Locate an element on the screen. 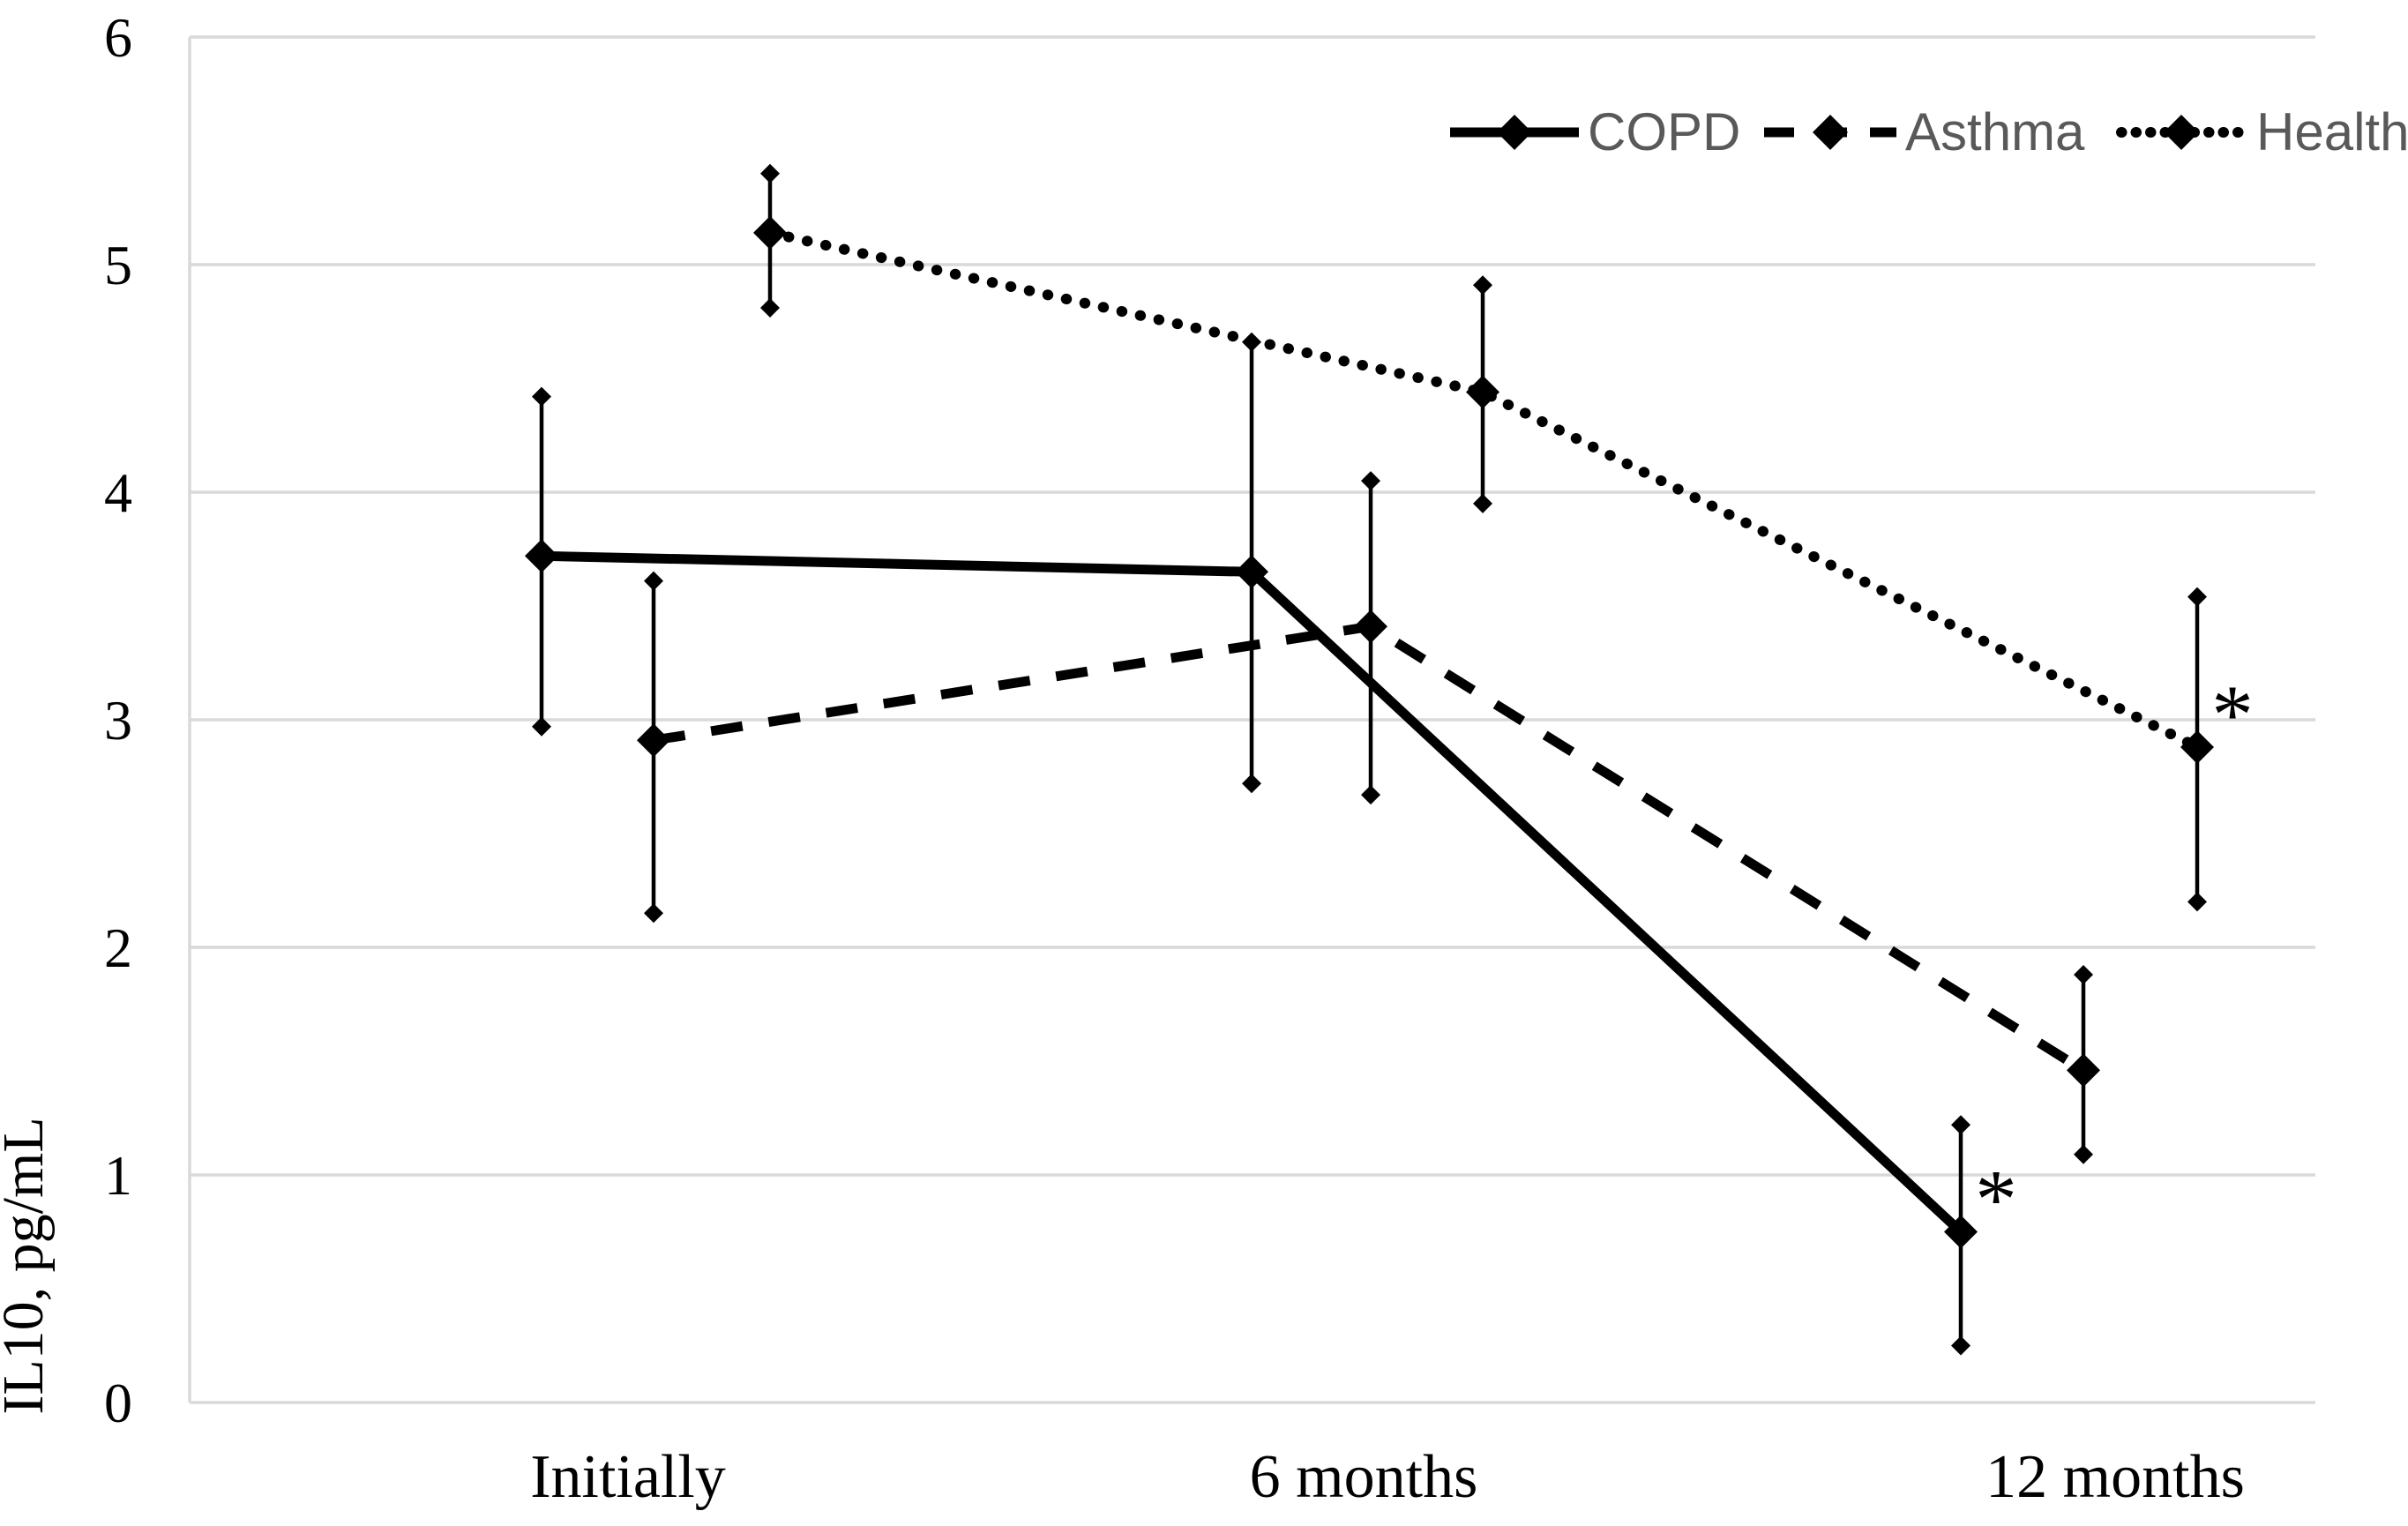 The image size is (2408, 1526). legend-item-copd: COPD is located at coordinates (1595, 131).